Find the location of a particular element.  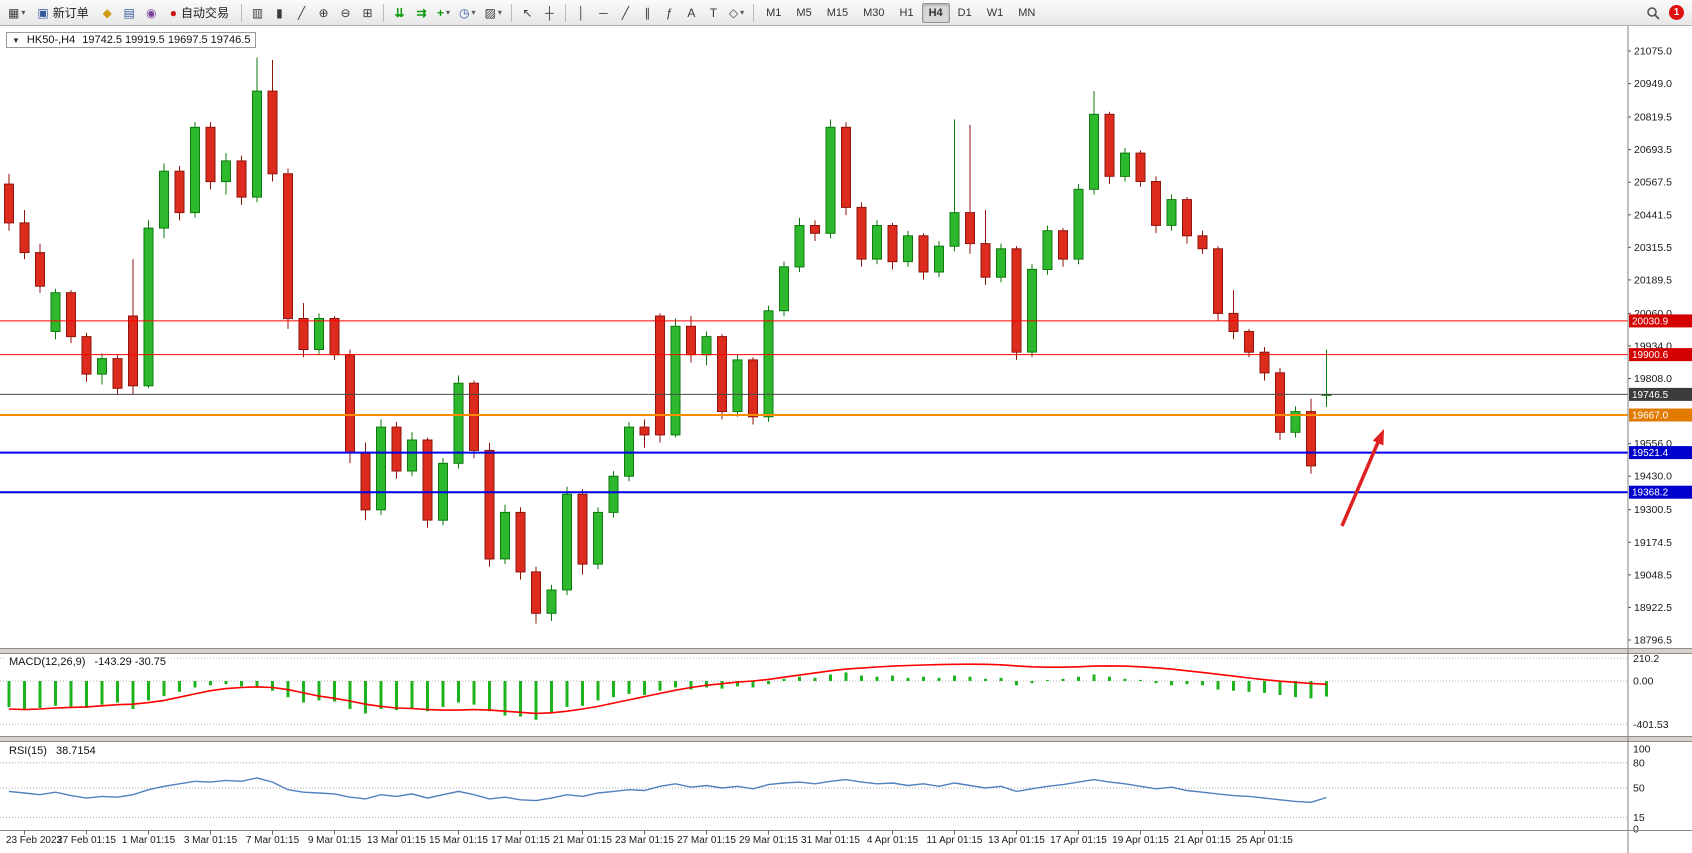

text-label-tool-button: T is located at coordinates (713, 12).